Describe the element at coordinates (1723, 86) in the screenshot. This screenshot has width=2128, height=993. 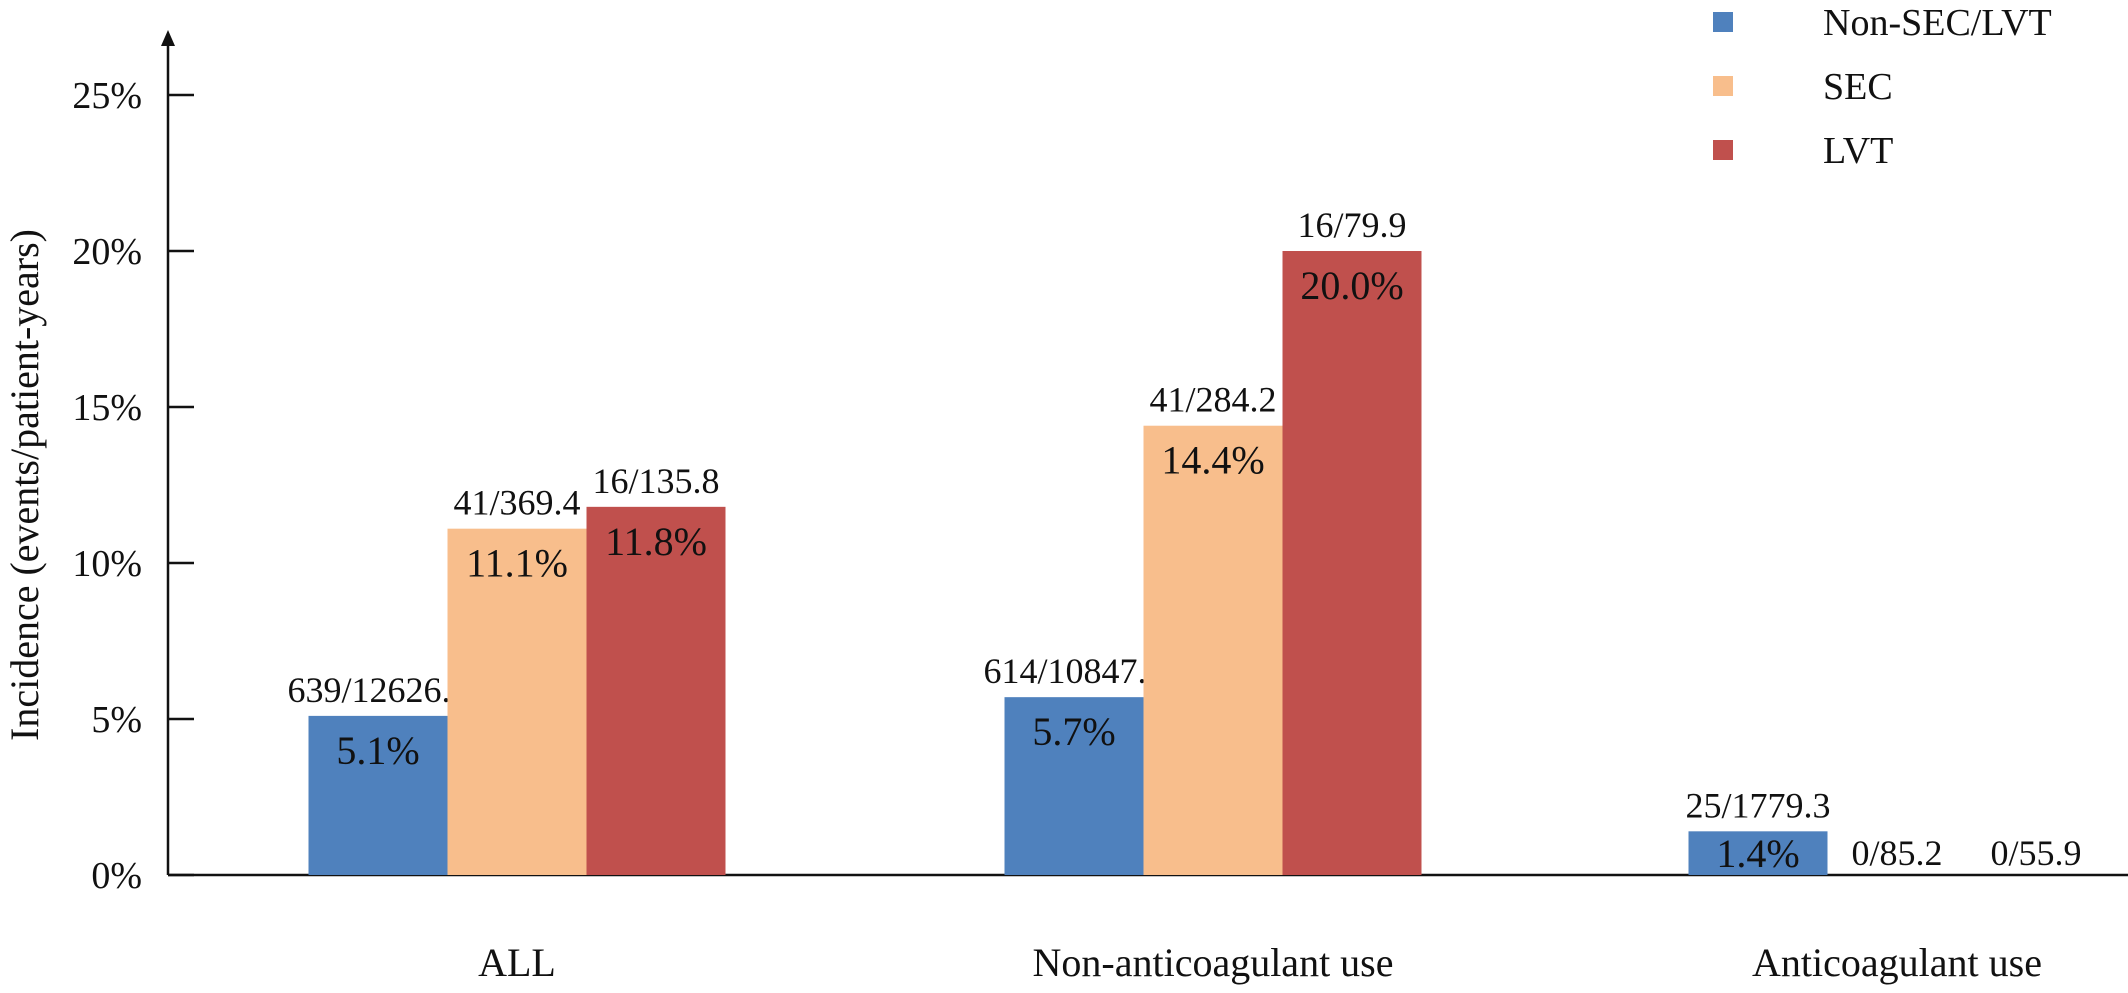
I see `legend-swatch-sec` at that location.